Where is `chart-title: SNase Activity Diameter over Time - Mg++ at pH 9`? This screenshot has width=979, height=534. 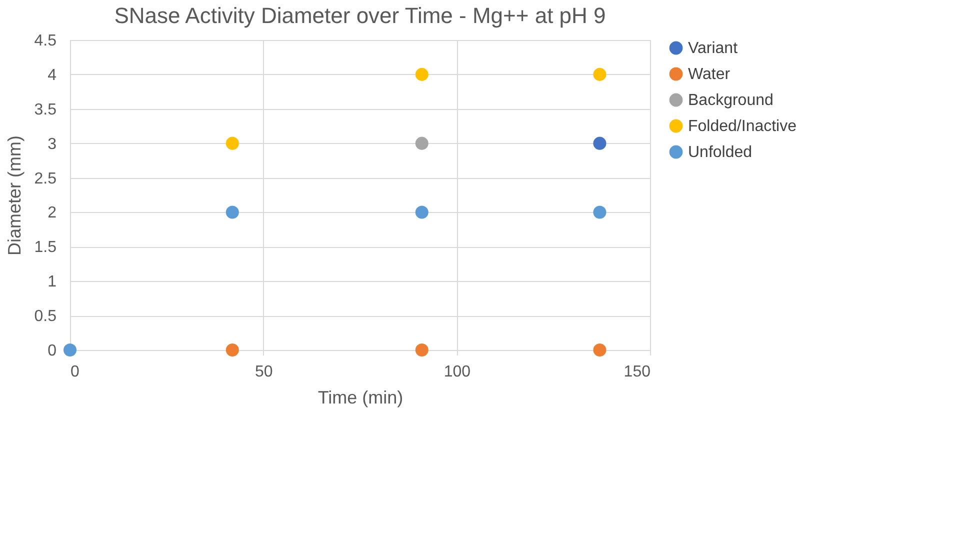
chart-title: SNase Activity Diameter over Time - Mg++ at pH 9 is located at coordinates (360, 15).